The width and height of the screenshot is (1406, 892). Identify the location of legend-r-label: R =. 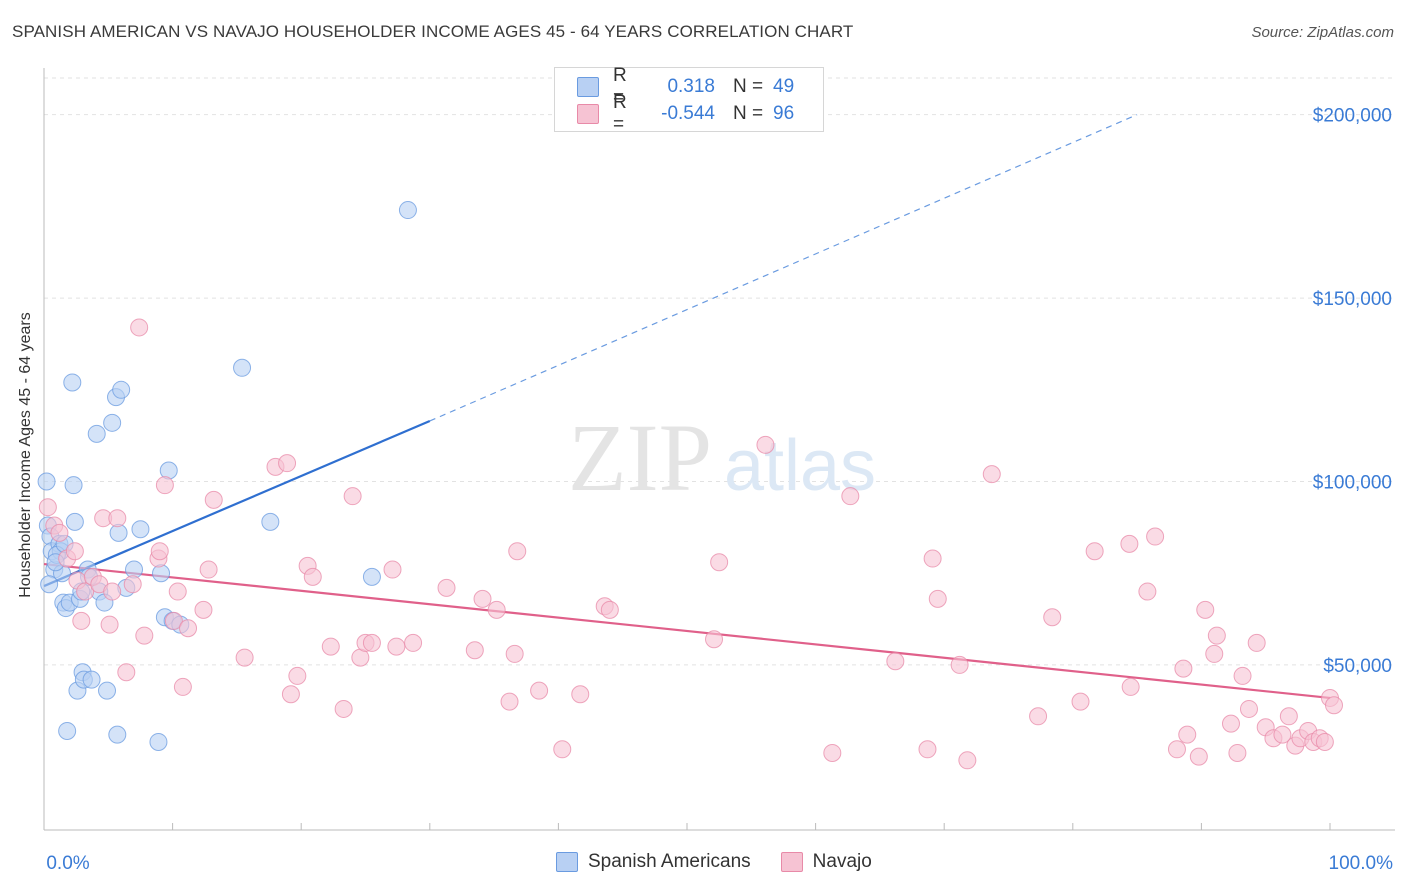
(620, 113).